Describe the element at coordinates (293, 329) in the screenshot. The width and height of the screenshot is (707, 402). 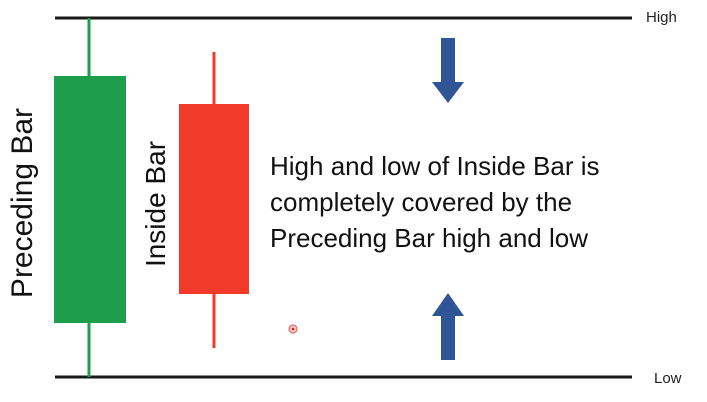
I see `cursor-marker-icon` at that location.